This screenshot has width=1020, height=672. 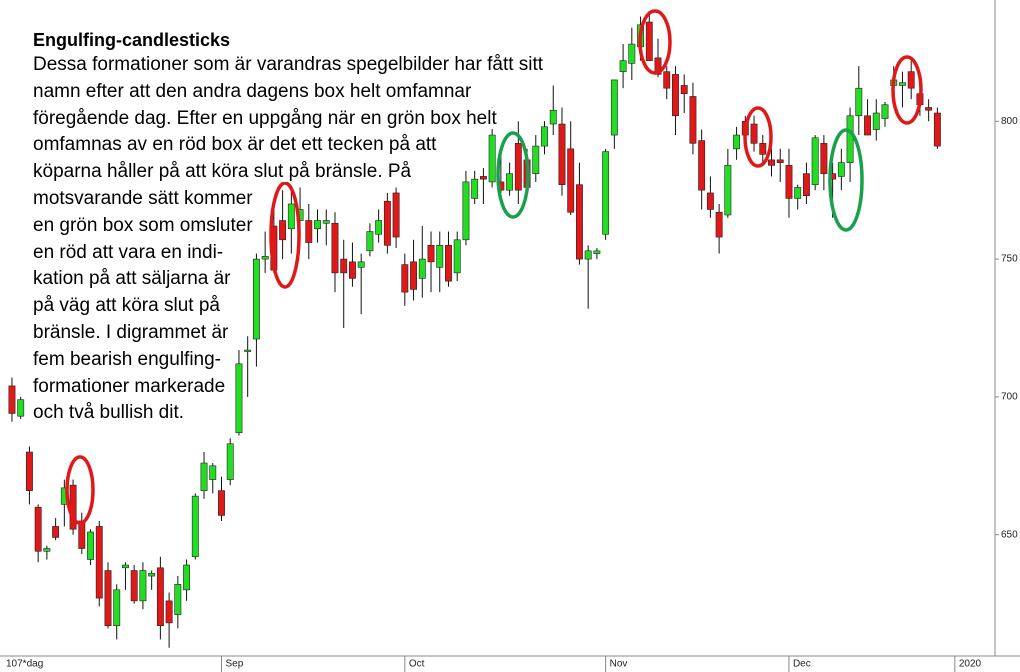 I want to click on bullish-oval, so click(x=846, y=180).